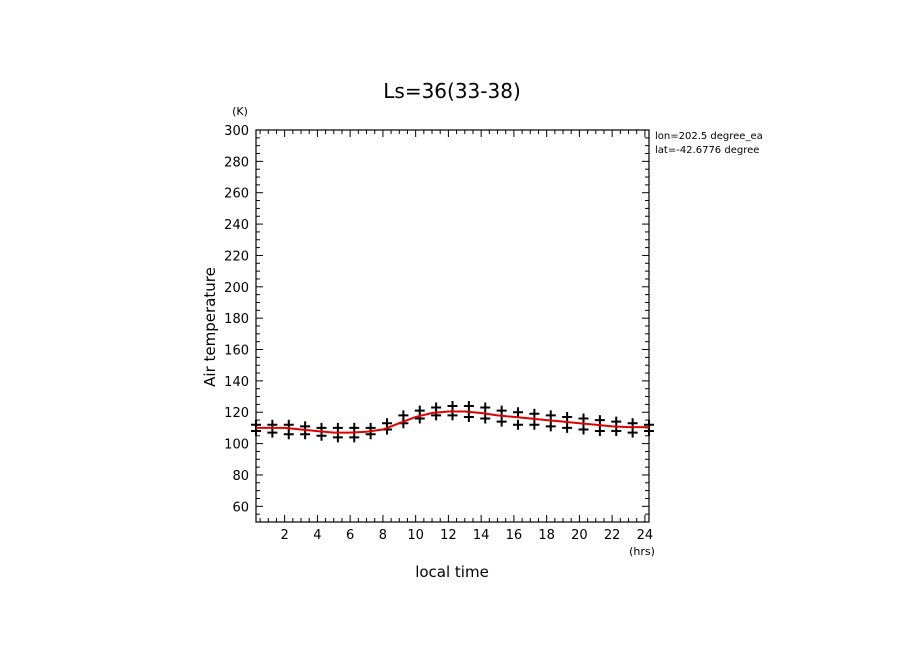 The height and width of the screenshot is (654, 904). I want to click on y-tick-label: 280, so click(236, 162).